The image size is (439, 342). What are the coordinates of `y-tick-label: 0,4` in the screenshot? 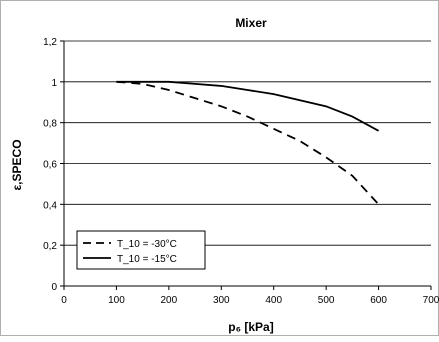 It's located at (50, 205).